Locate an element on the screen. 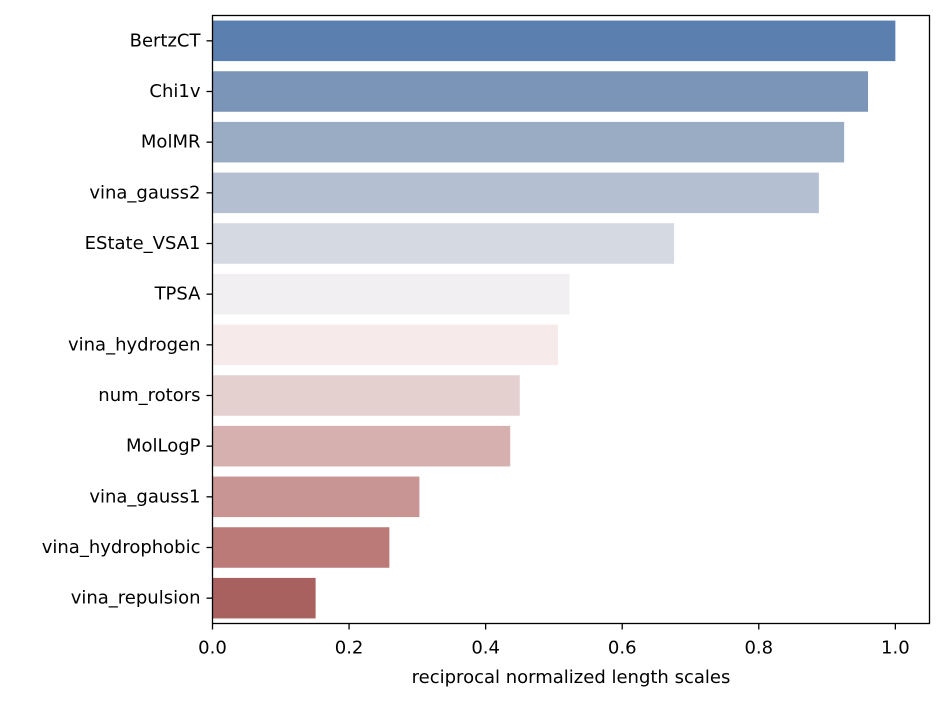 Image resolution: width=944 pixels, height=703 pixels. x-tick-label: 0.8 is located at coordinates (758, 648).